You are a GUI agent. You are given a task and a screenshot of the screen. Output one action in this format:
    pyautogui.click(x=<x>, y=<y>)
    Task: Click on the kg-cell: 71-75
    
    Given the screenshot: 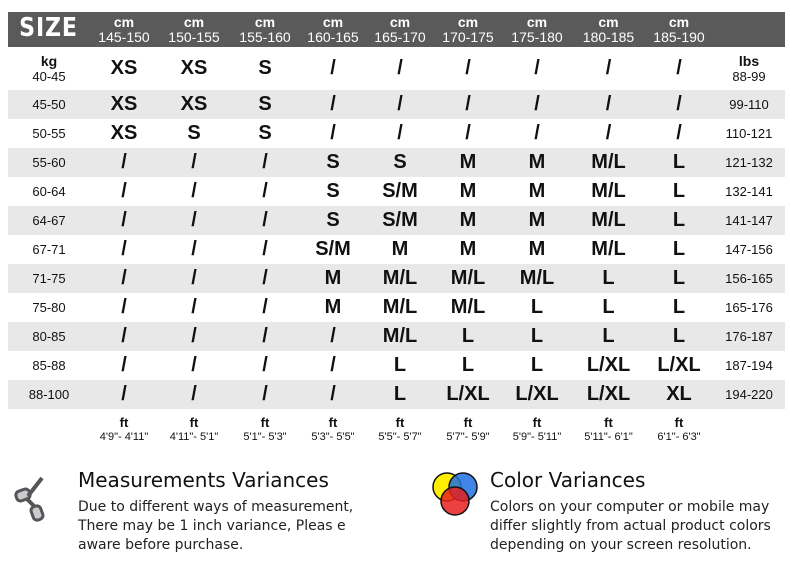 What is the action you would take?
    pyautogui.click(x=49, y=278)
    